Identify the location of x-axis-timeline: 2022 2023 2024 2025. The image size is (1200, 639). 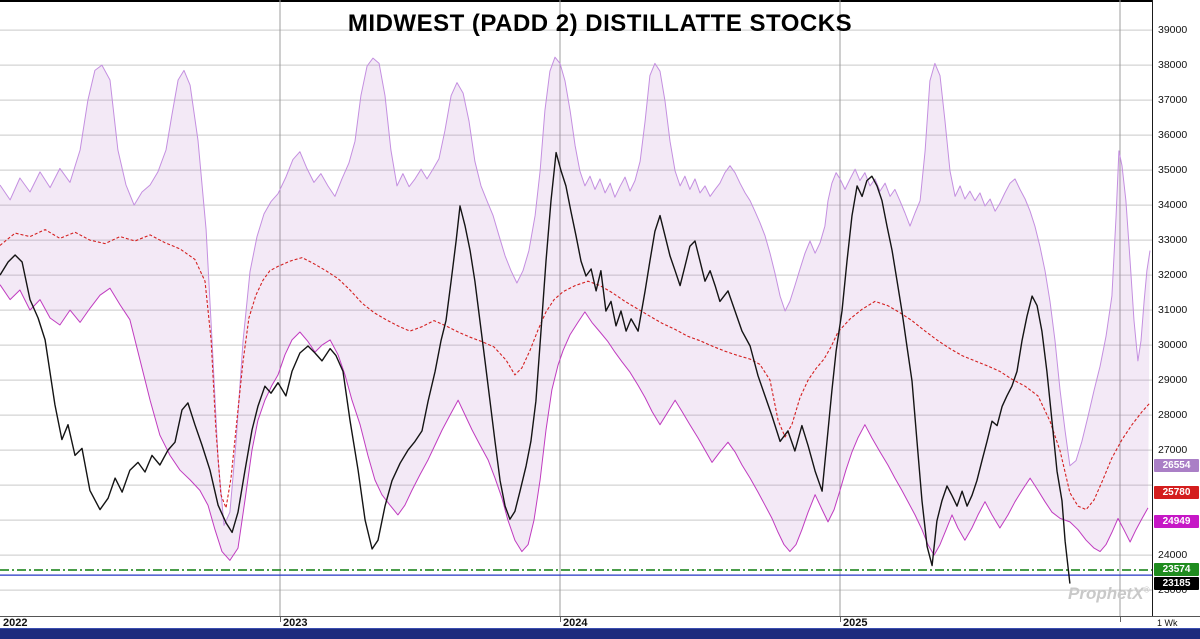
(600, 622).